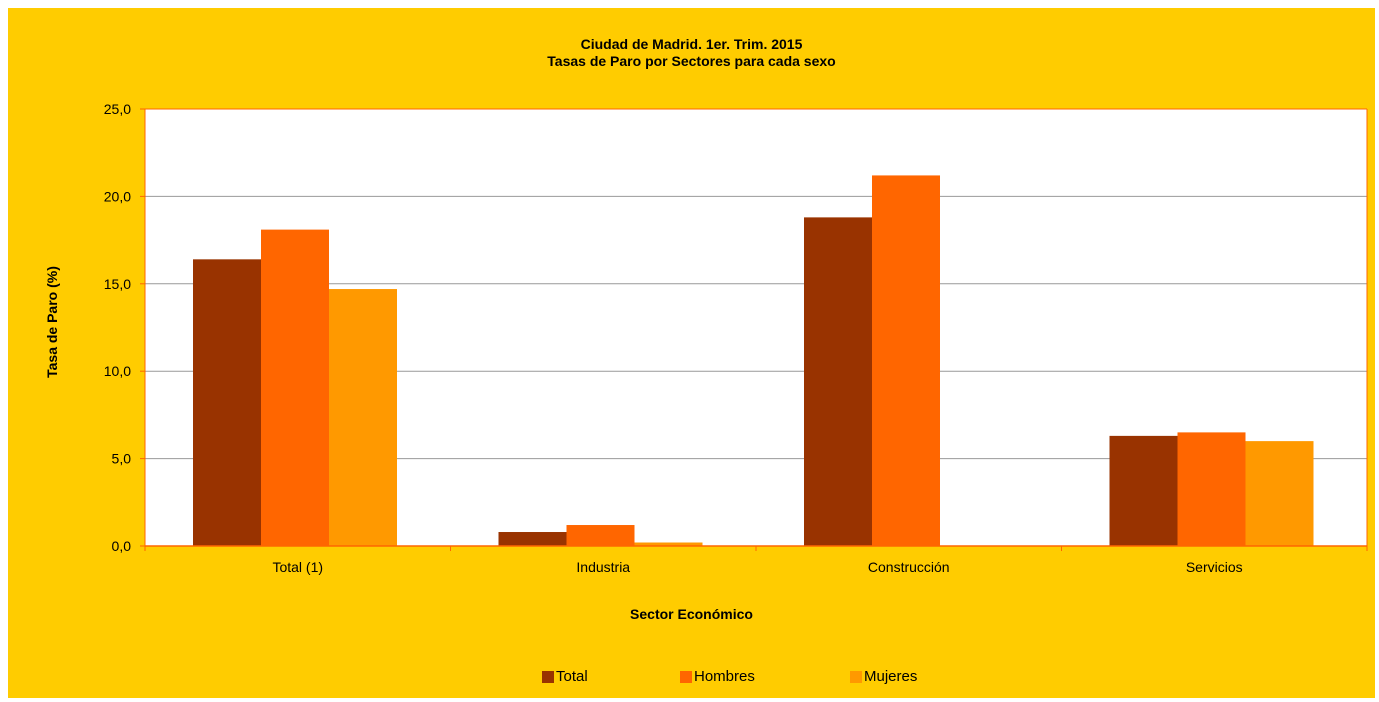 Image resolution: width=1379 pixels, height=702 pixels. Describe the element at coordinates (691, 44) in the screenshot. I see `chart-title: Ciudad de Madrid. 1er. Trim. 2015` at that location.